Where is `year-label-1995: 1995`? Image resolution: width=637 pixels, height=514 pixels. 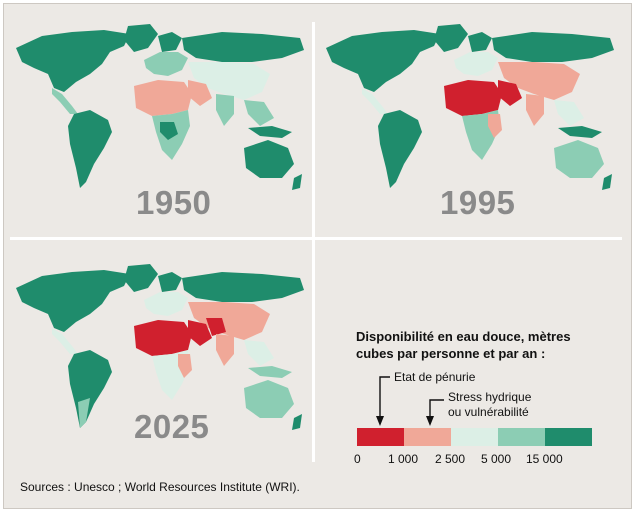 year-label-1995: 1995 is located at coordinates (478, 202).